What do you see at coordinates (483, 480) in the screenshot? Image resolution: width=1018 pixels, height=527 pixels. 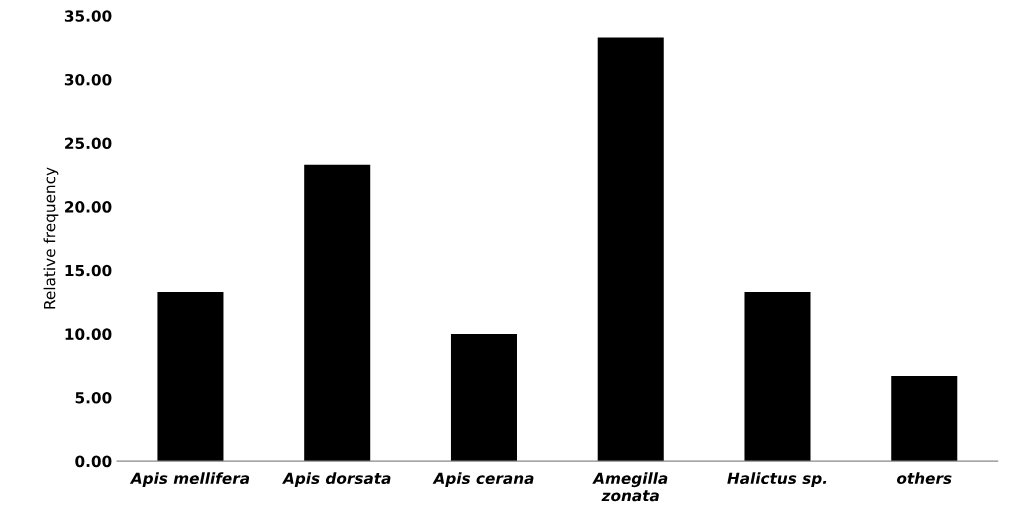 I see `x-tick-label: Apis cerana` at bounding box center [483, 480].